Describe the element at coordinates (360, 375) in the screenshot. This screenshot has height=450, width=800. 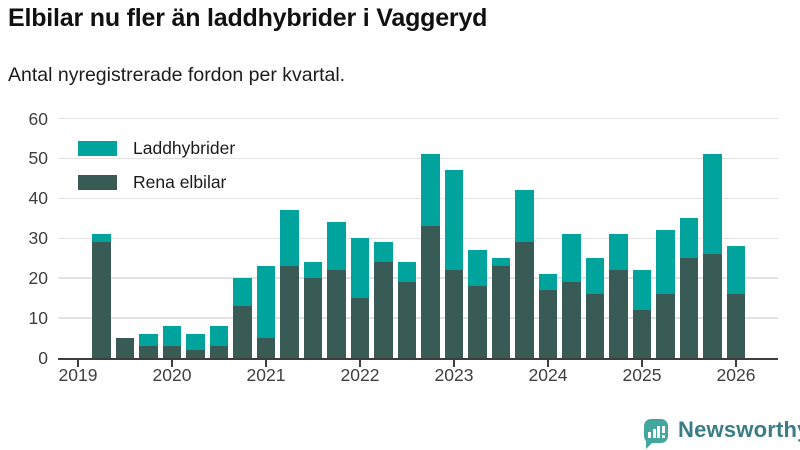
I see `x-axis-label: 2022` at that location.